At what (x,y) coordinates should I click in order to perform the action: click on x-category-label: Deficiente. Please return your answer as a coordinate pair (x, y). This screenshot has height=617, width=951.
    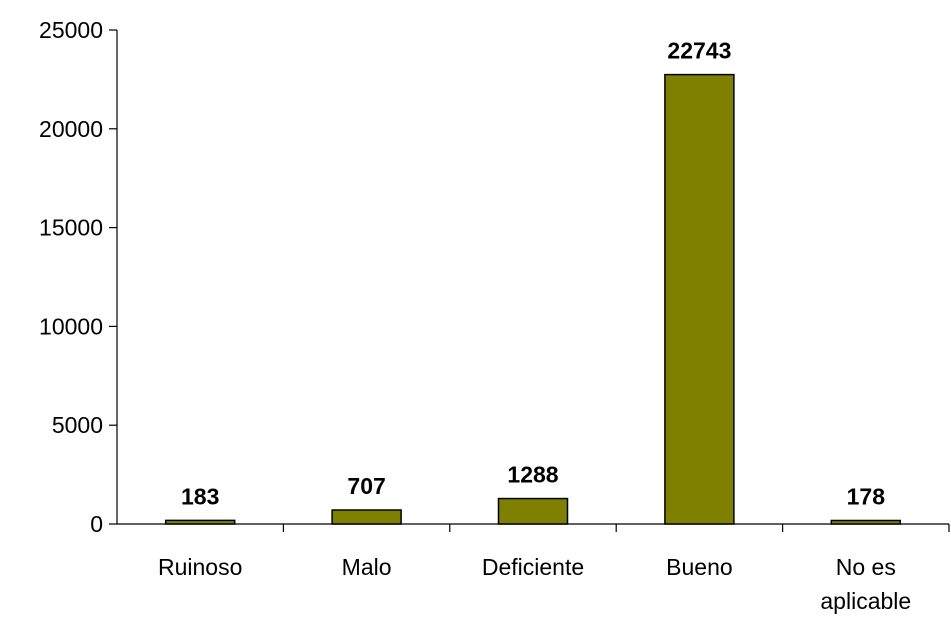
    Looking at the image, I should click on (533, 567).